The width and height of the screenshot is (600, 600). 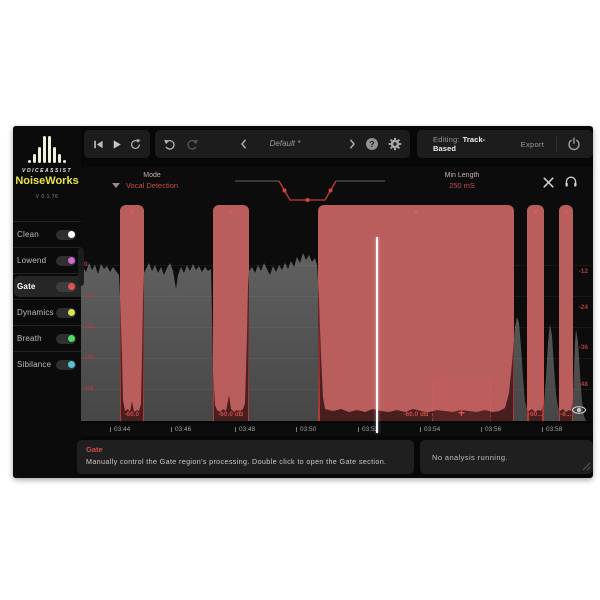 What do you see at coordinates (47, 338) in the screenshot?
I see `sidebar-item-breath: Breath` at bounding box center [47, 338].